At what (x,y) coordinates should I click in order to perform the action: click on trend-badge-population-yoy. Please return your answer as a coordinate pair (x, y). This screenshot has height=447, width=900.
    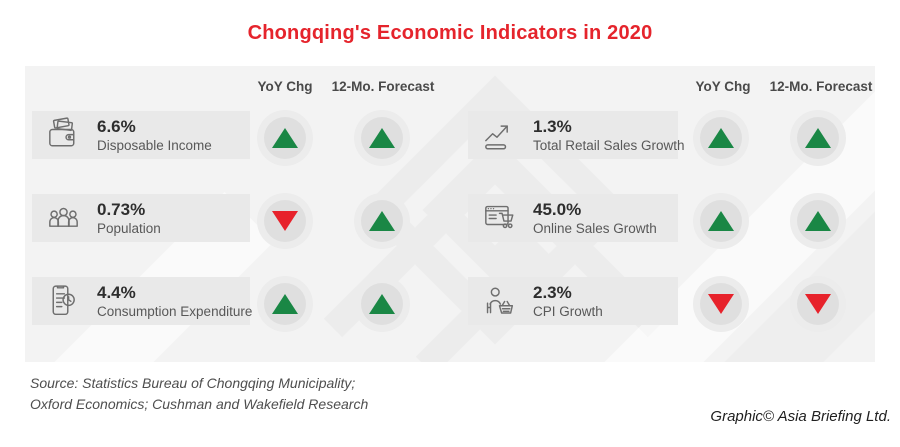
    Looking at the image, I should click on (285, 221).